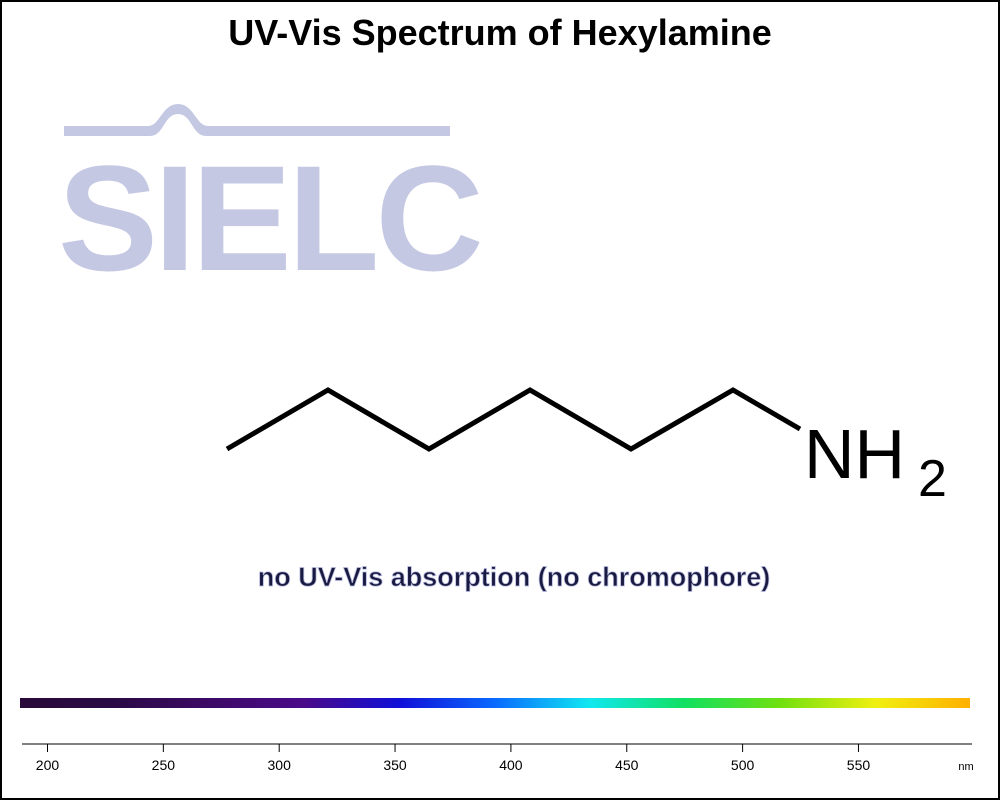  Describe the element at coordinates (932, 479) in the screenshot. I see `structure-subscript: 2` at that location.